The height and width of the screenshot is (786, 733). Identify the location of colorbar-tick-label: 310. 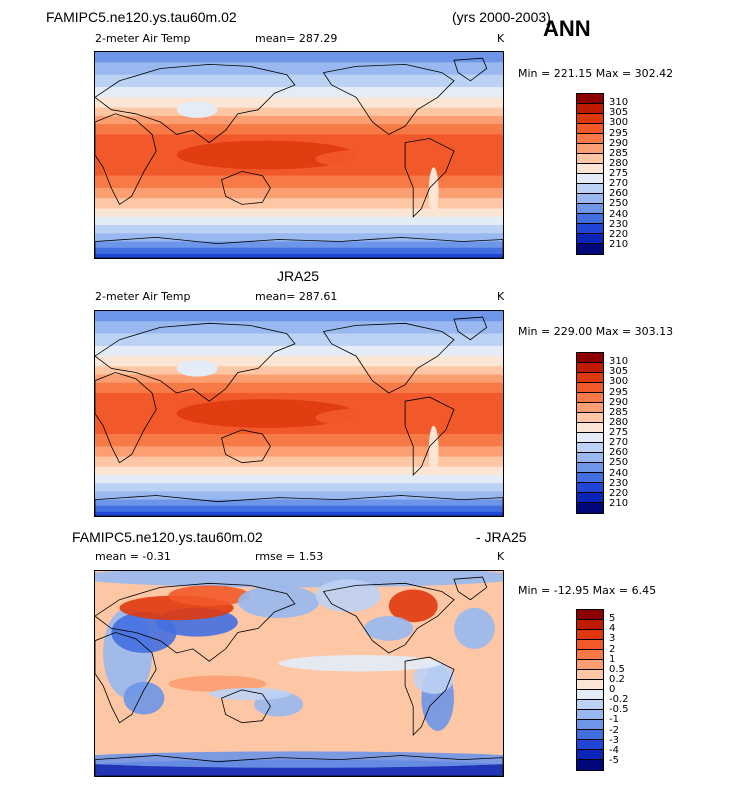
(619, 362).